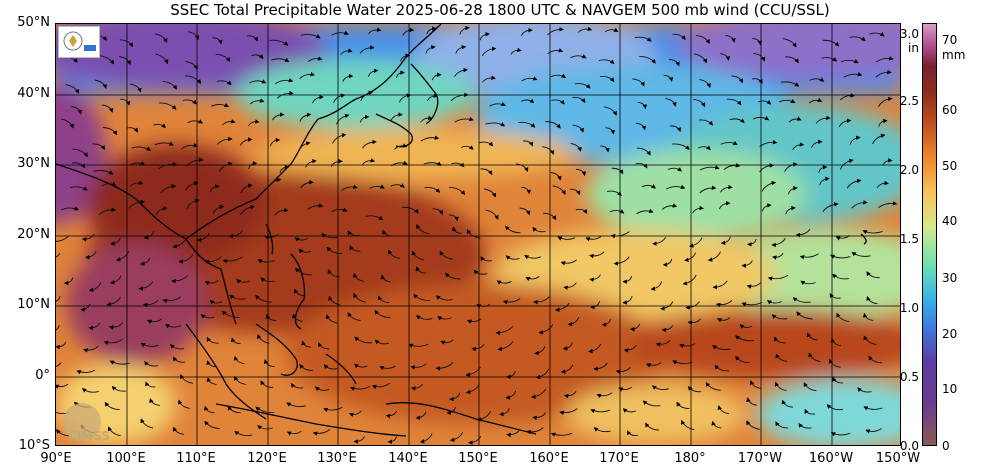  What do you see at coordinates (946, 446) in the screenshot?
I see `colorbar-mm-0: 0` at bounding box center [946, 446].